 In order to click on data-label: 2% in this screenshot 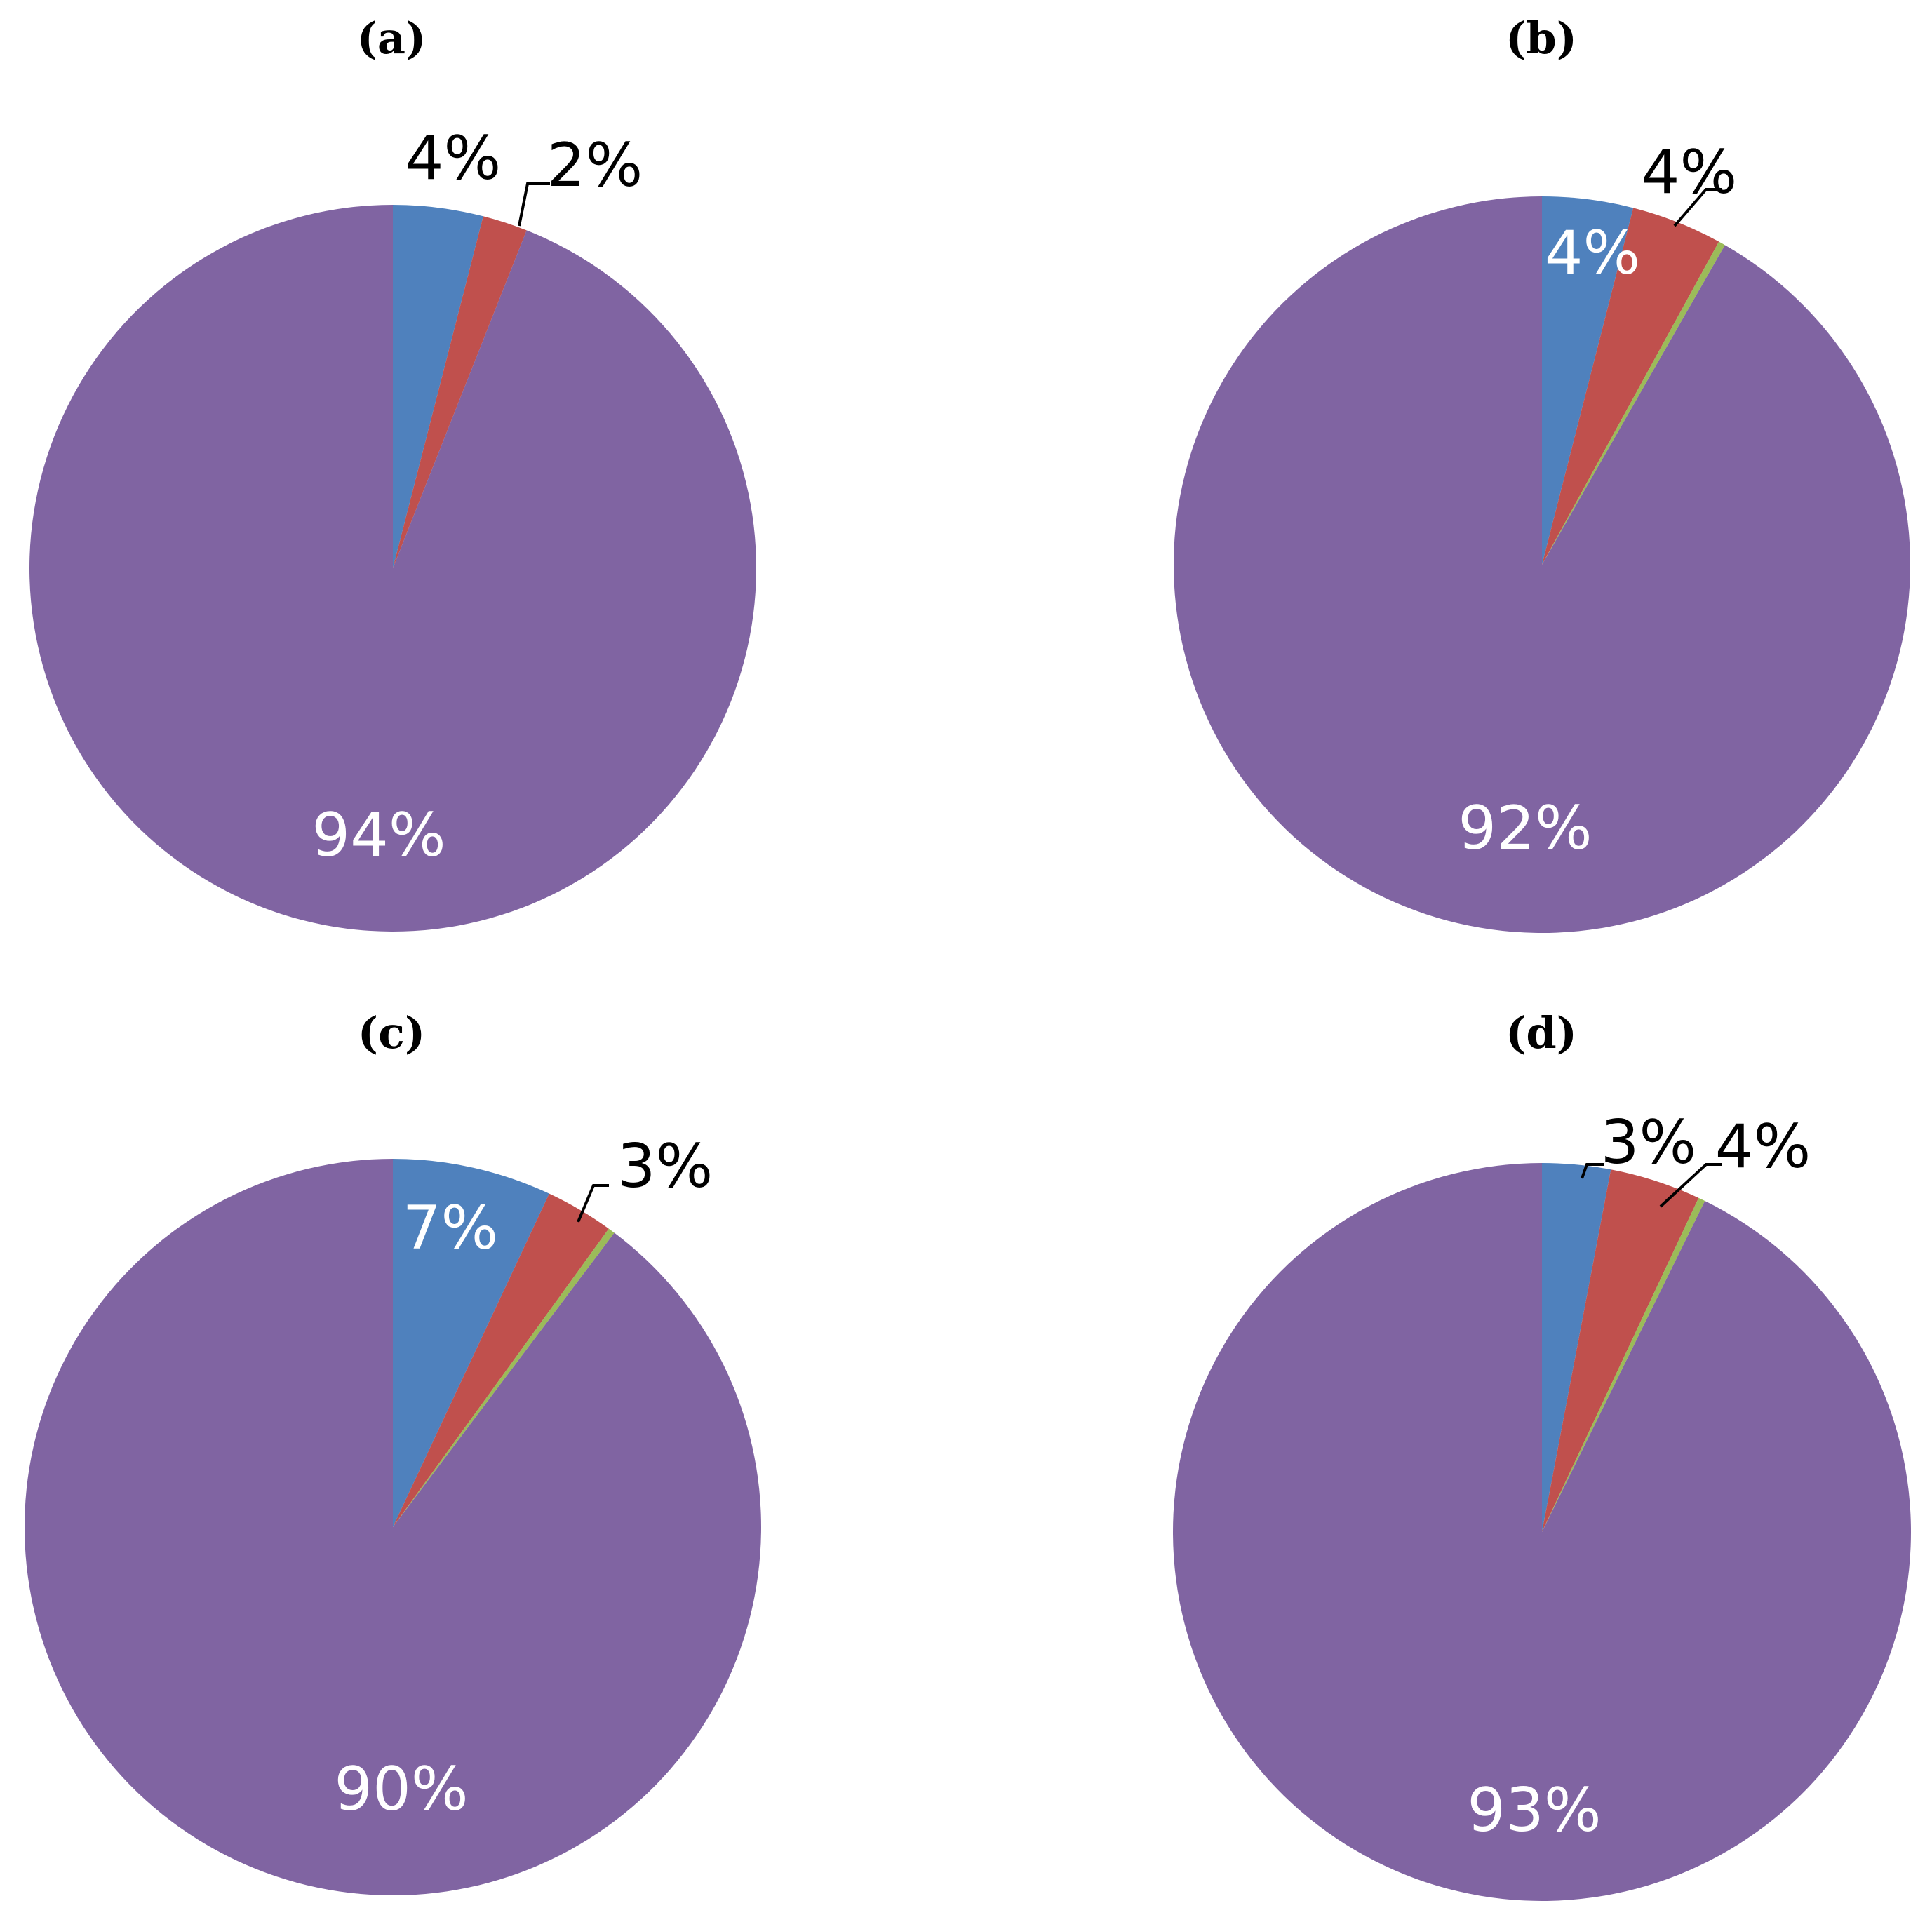, I will do `click(595, 165)`.